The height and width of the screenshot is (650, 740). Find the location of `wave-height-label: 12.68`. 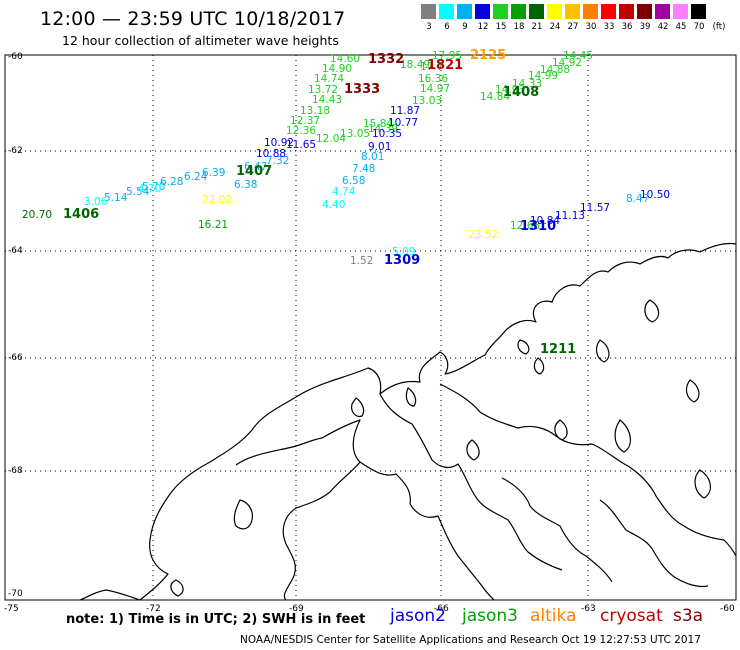

wave-height-label: 12.68 is located at coordinates (525, 226).